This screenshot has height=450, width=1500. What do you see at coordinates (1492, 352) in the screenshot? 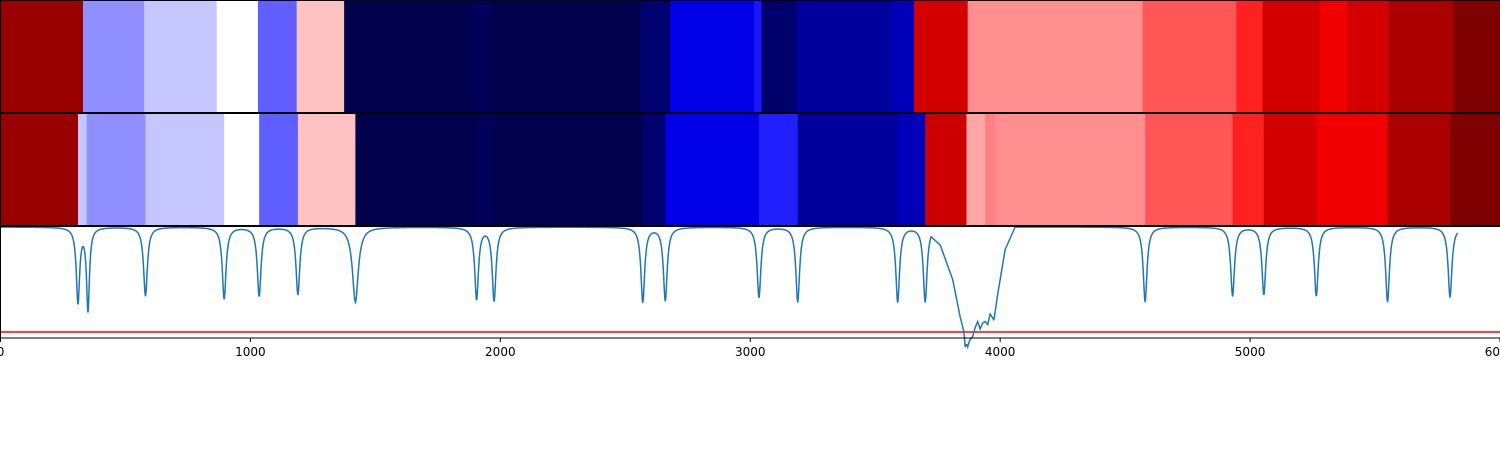
I see `x-tick-label: 6000` at bounding box center [1492, 352].